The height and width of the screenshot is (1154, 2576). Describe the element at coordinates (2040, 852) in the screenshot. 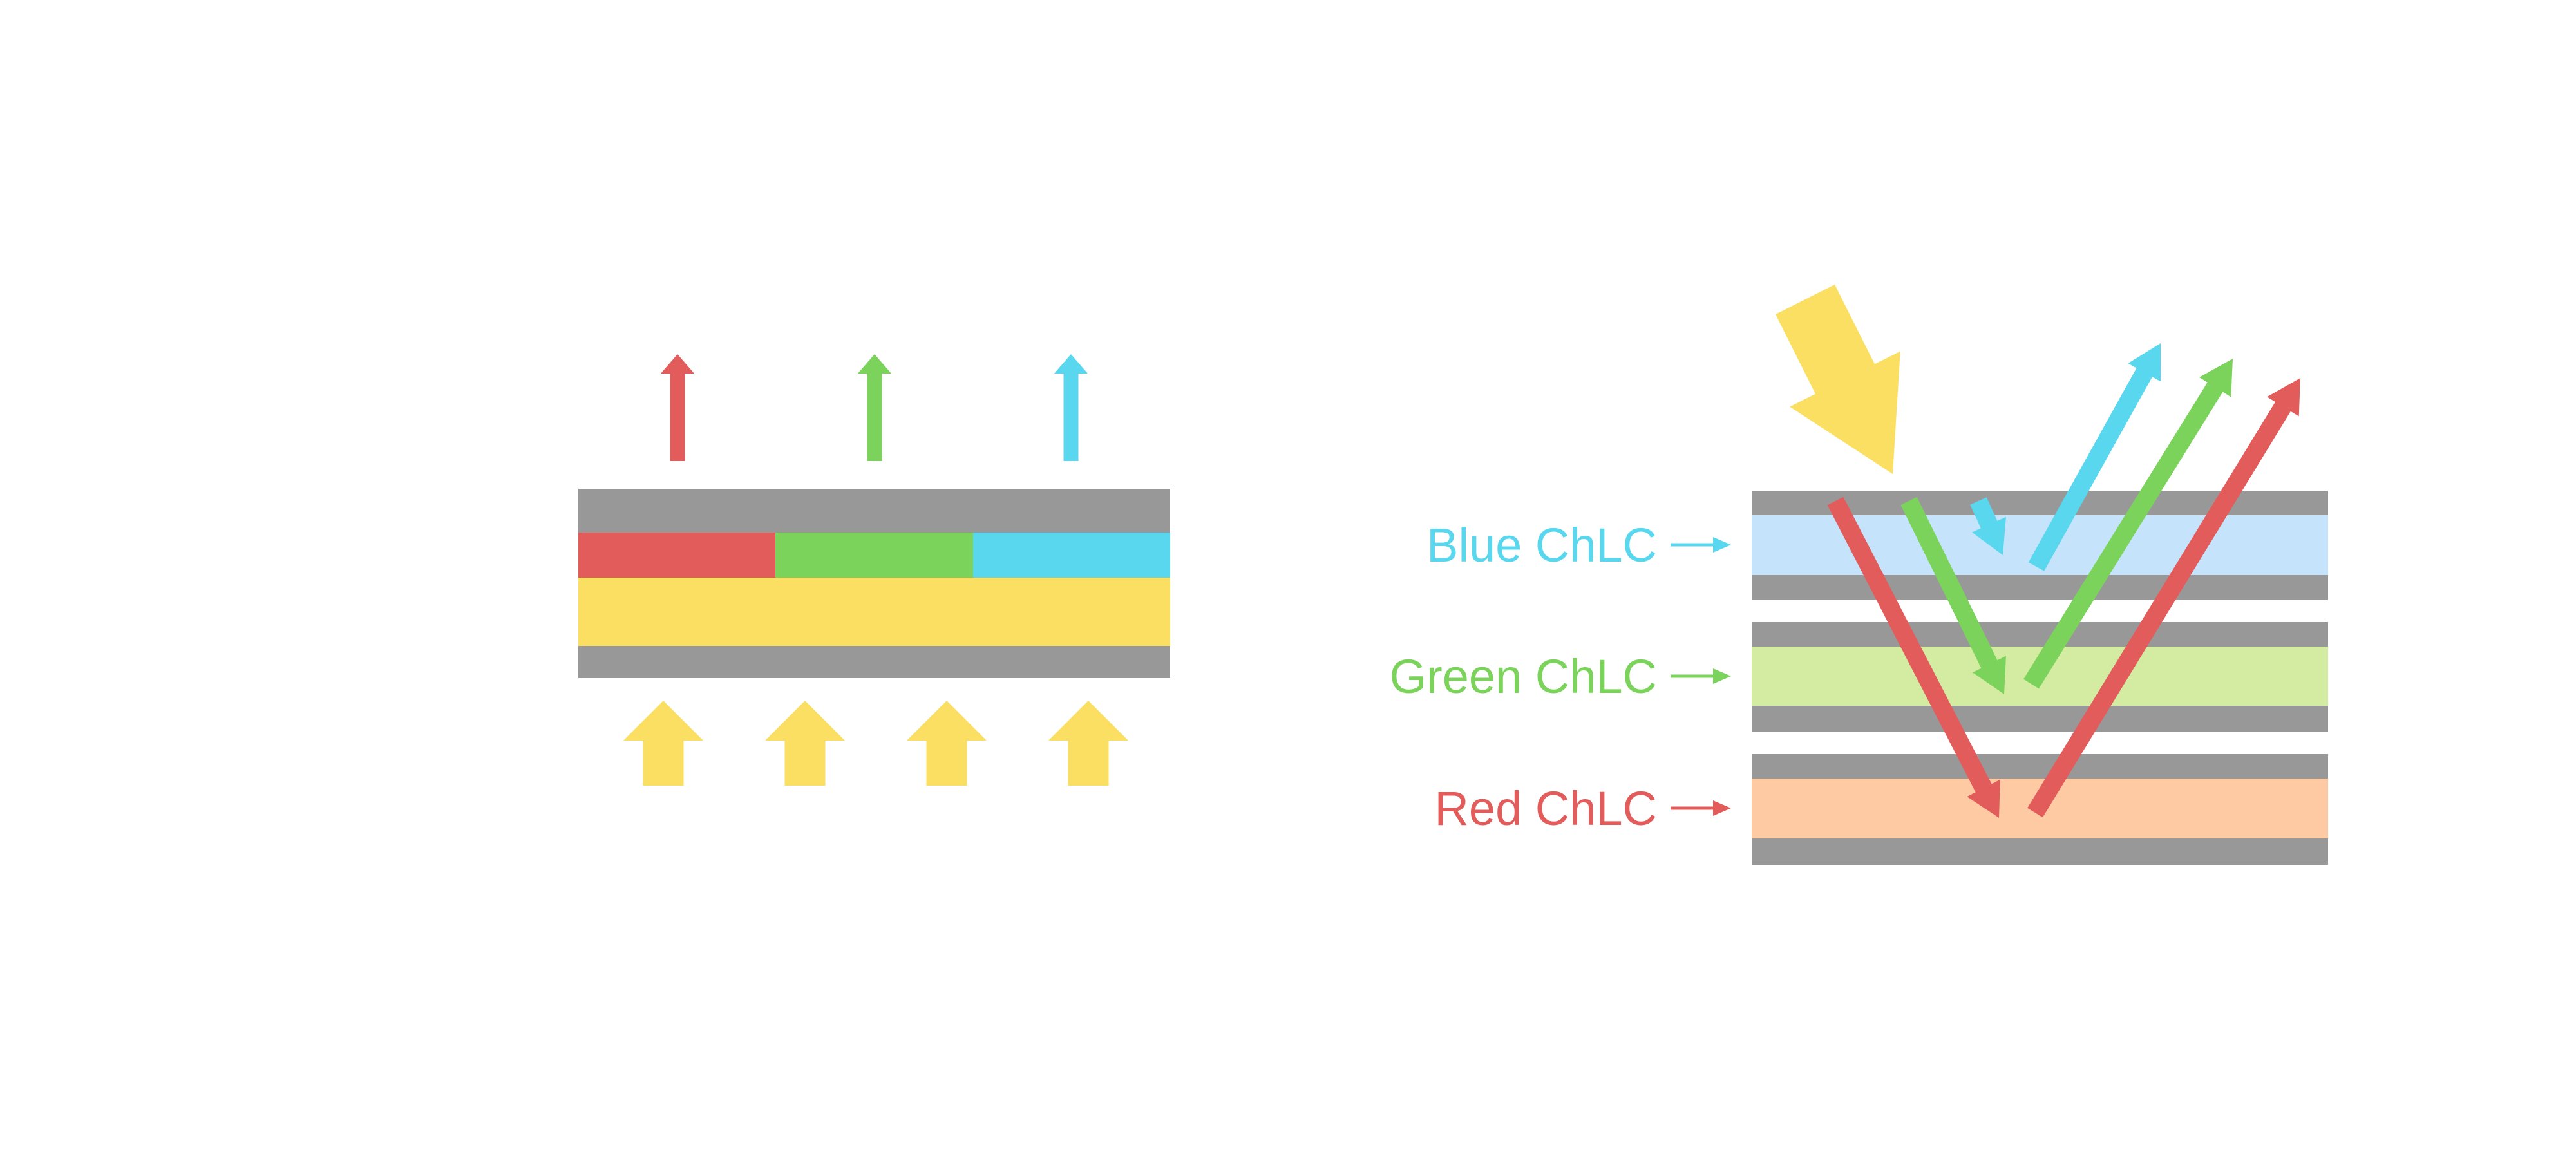

I see `red-unit-bottom-plate` at that location.